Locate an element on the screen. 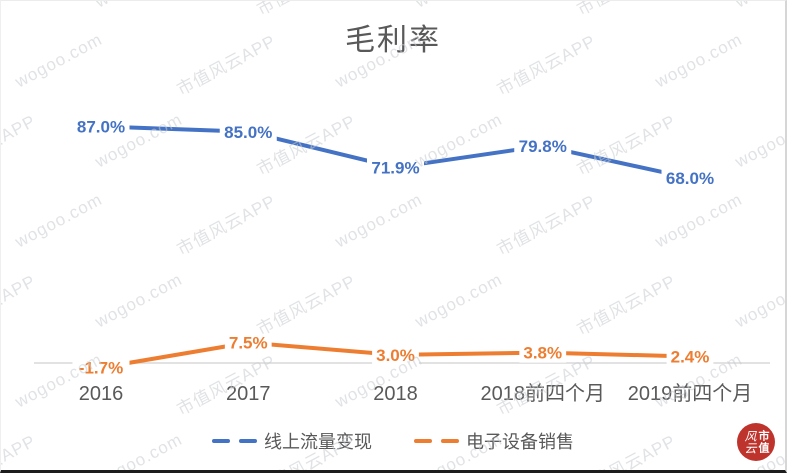 The height and width of the screenshot is (473, 787). x-axis-label: 2019前四个月 is located at coordinates (690, 393).